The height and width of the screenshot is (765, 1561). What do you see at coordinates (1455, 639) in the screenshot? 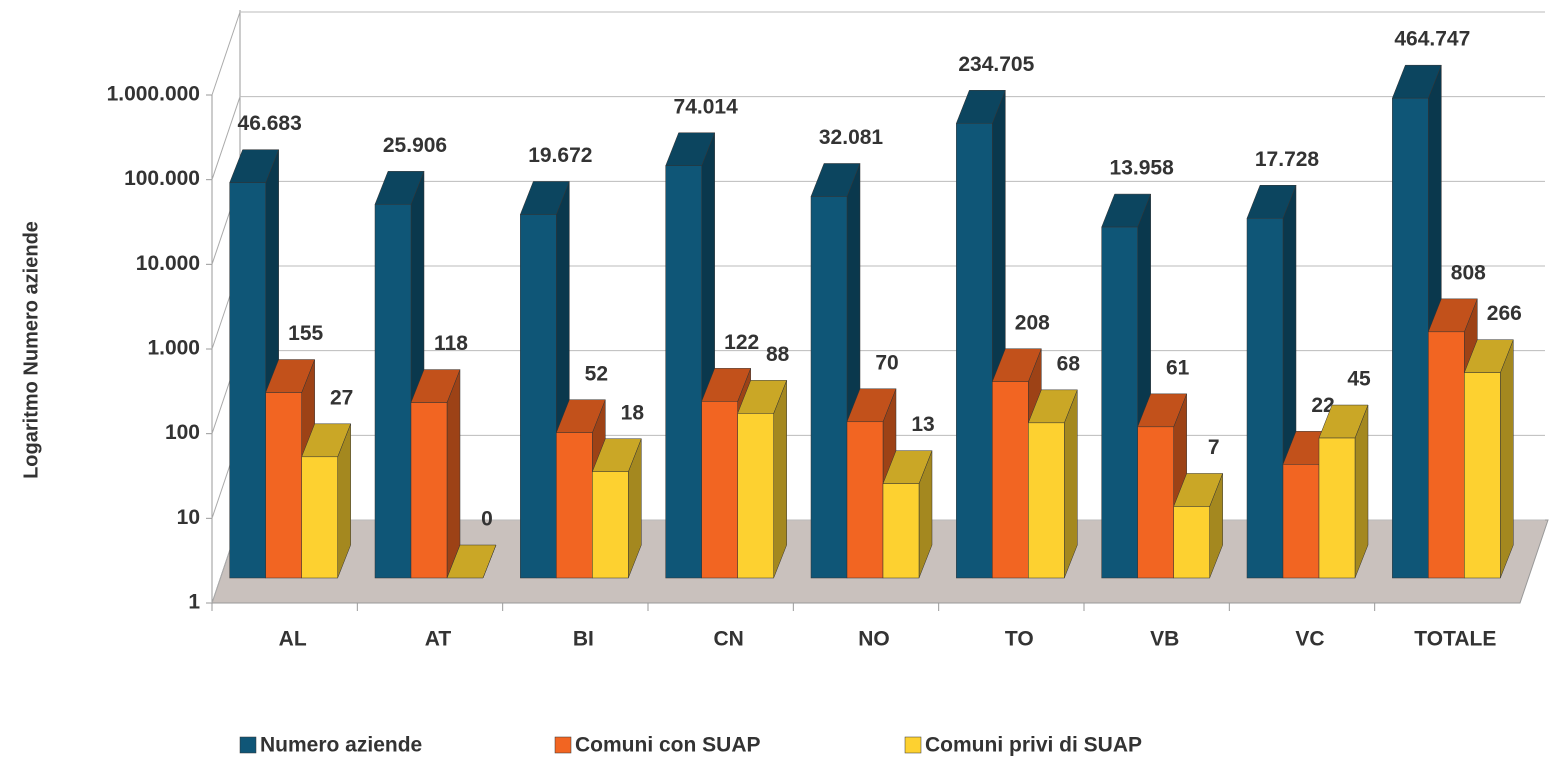
I see `x-tick-label: TOTALE` at bounding box center [1455, 639].